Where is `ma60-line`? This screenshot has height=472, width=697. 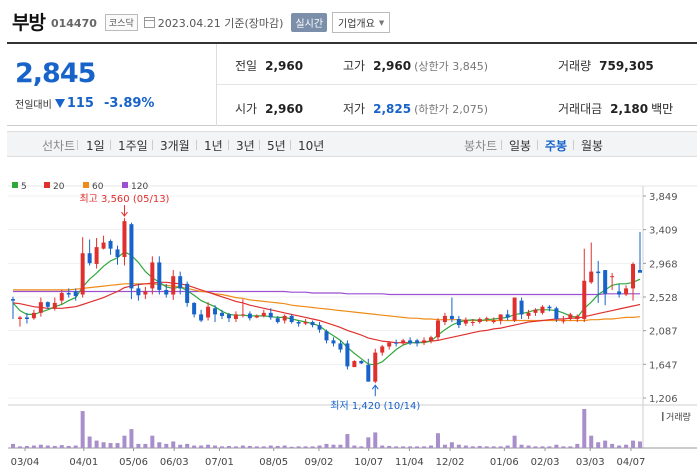
ma60-line is located at coordinates (327, 302).